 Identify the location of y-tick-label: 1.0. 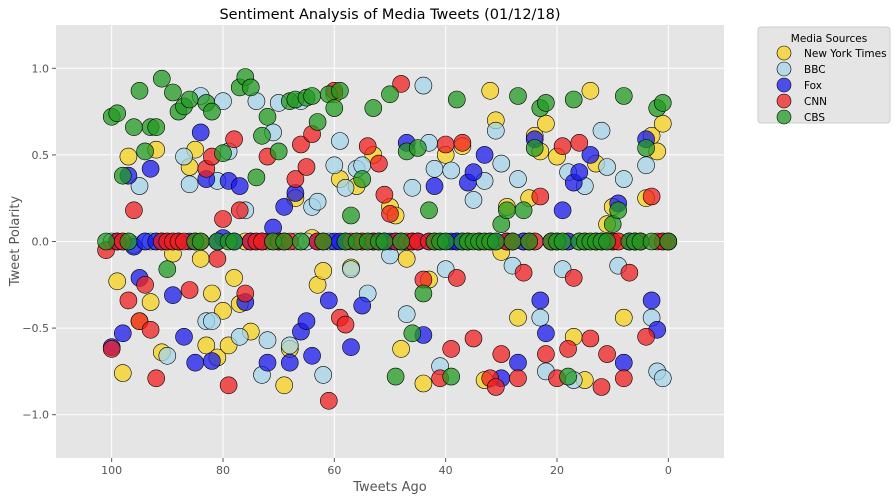
(41, 68).